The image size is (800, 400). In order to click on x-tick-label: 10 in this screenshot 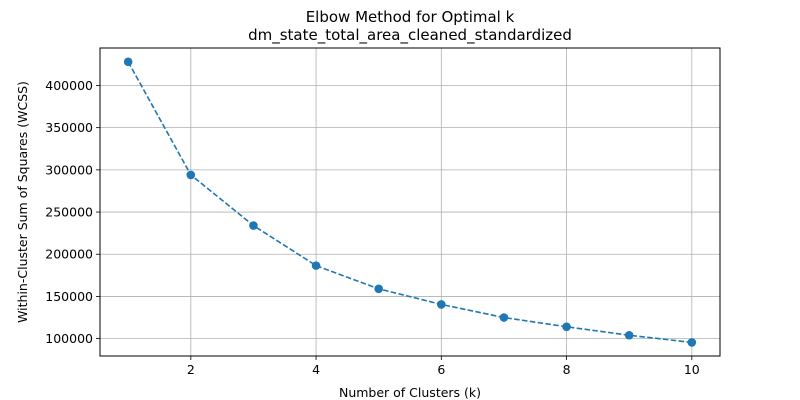, I will do `click(692, 369)`.